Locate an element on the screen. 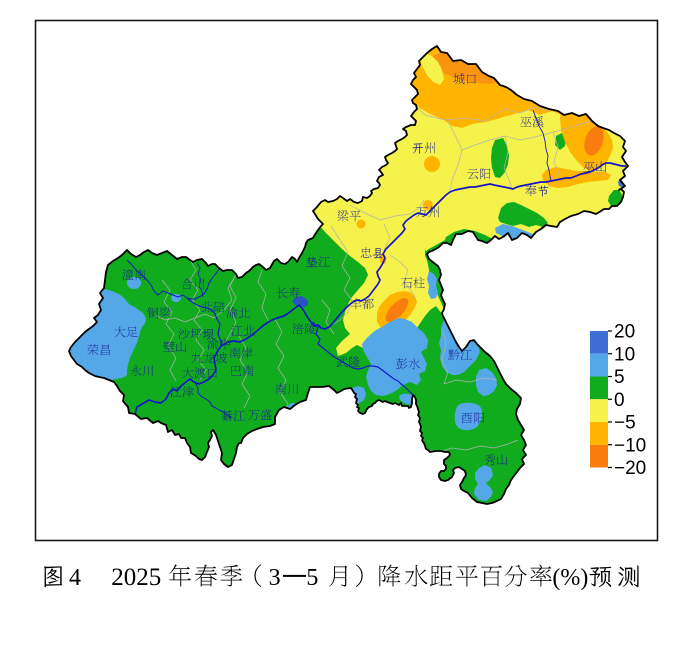 This screenshot has width=686, height=652. svg-text: −5 is located at coordinates (625, 423).